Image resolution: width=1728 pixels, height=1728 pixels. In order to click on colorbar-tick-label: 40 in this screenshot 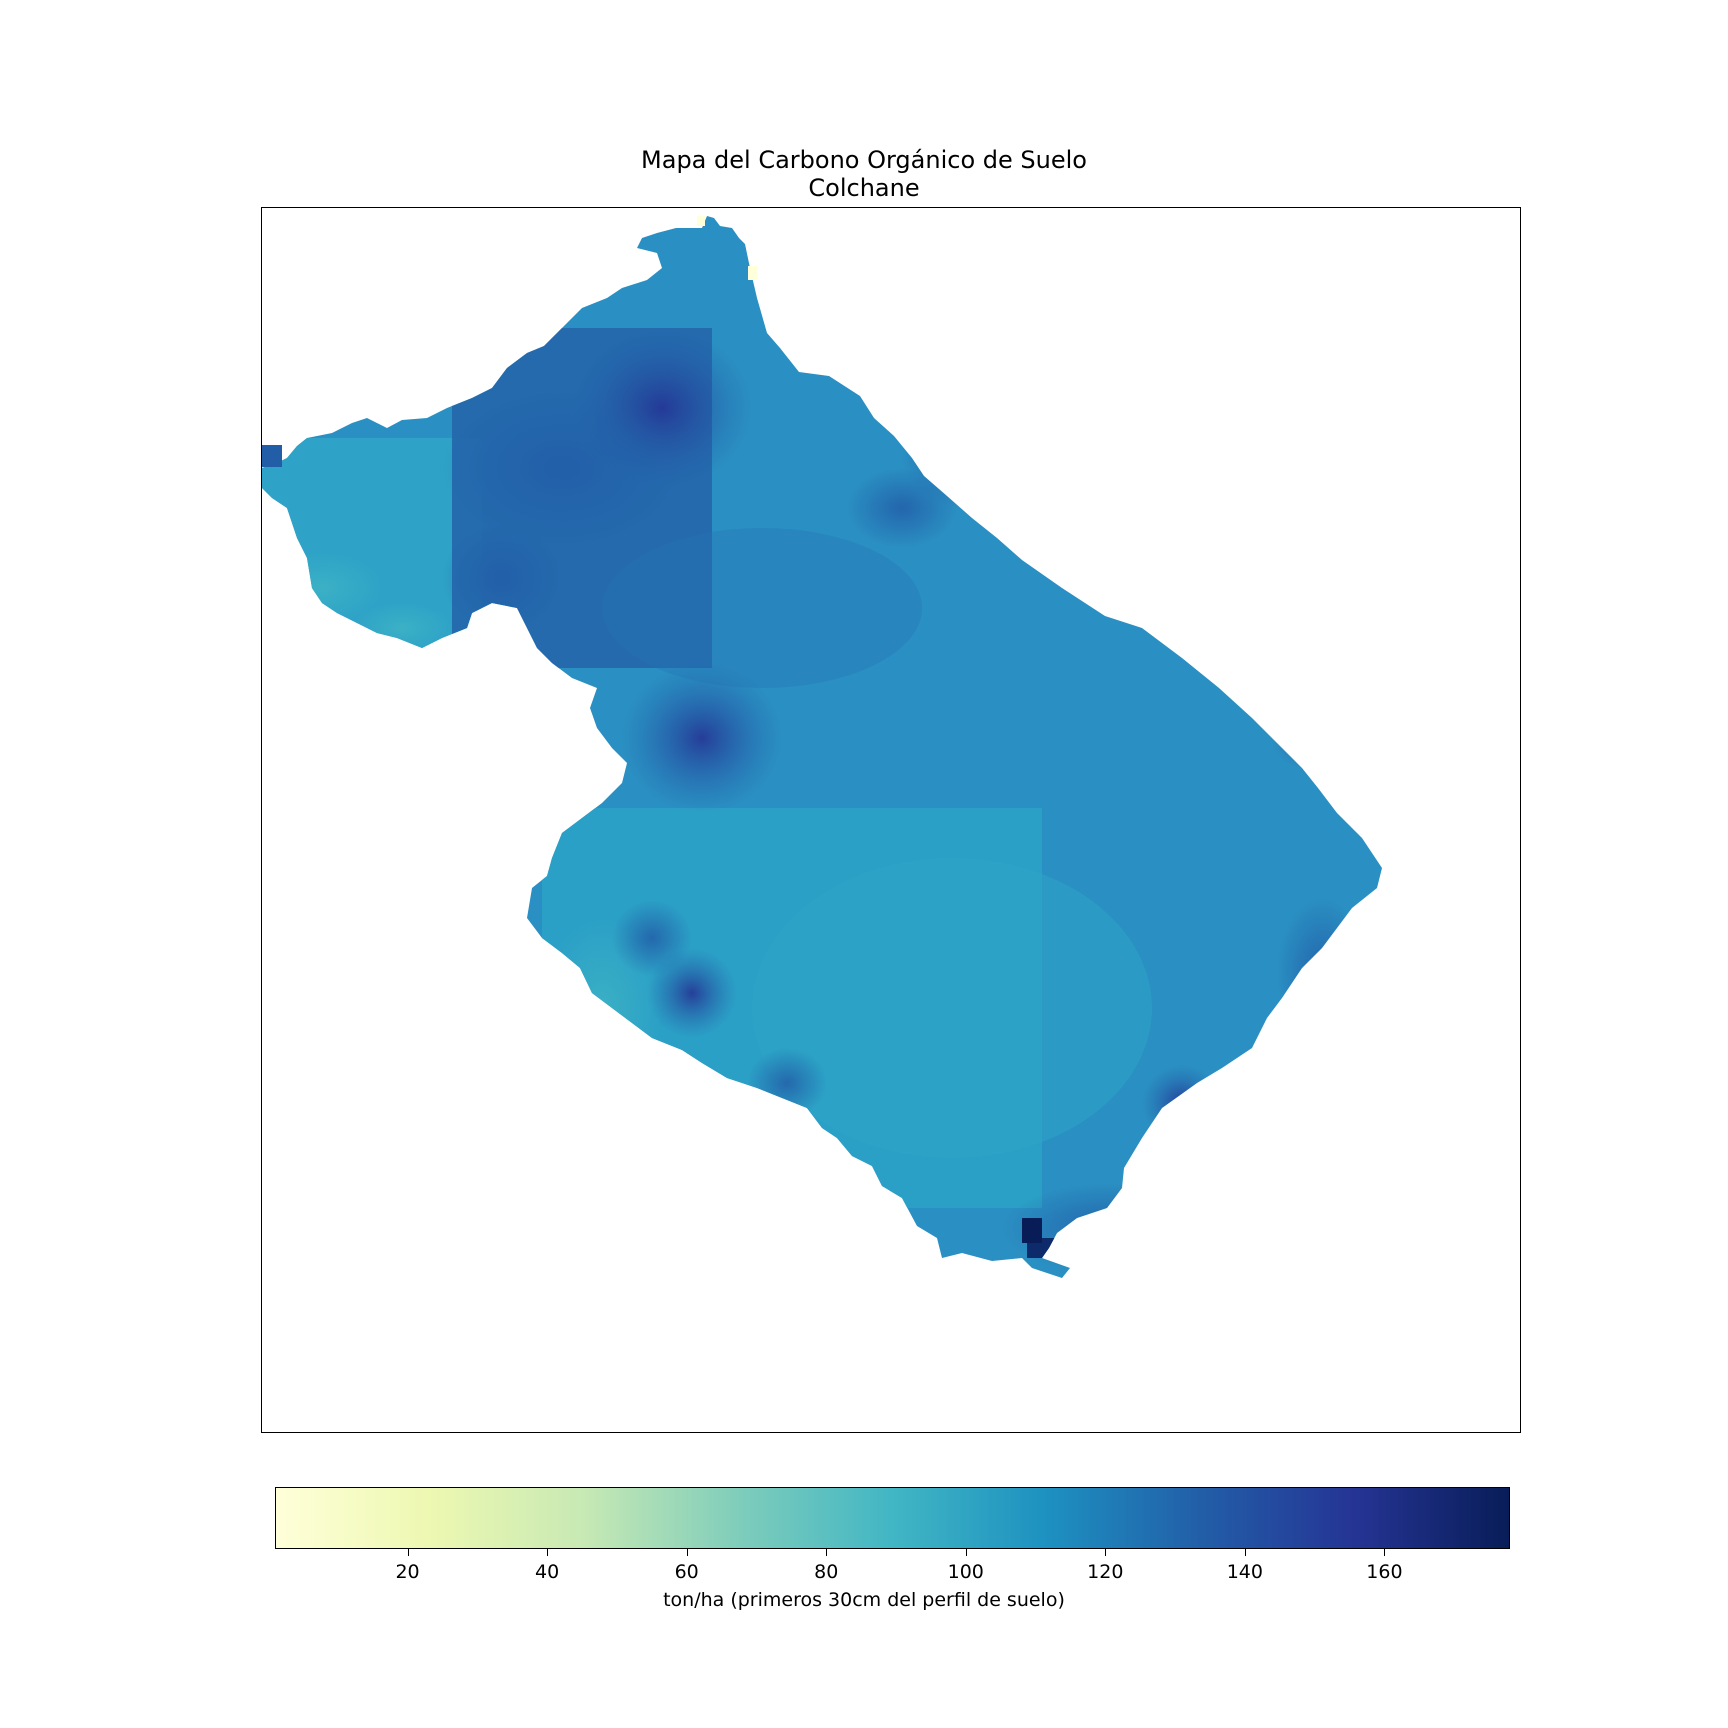, I will do `click(547, 1572)`.